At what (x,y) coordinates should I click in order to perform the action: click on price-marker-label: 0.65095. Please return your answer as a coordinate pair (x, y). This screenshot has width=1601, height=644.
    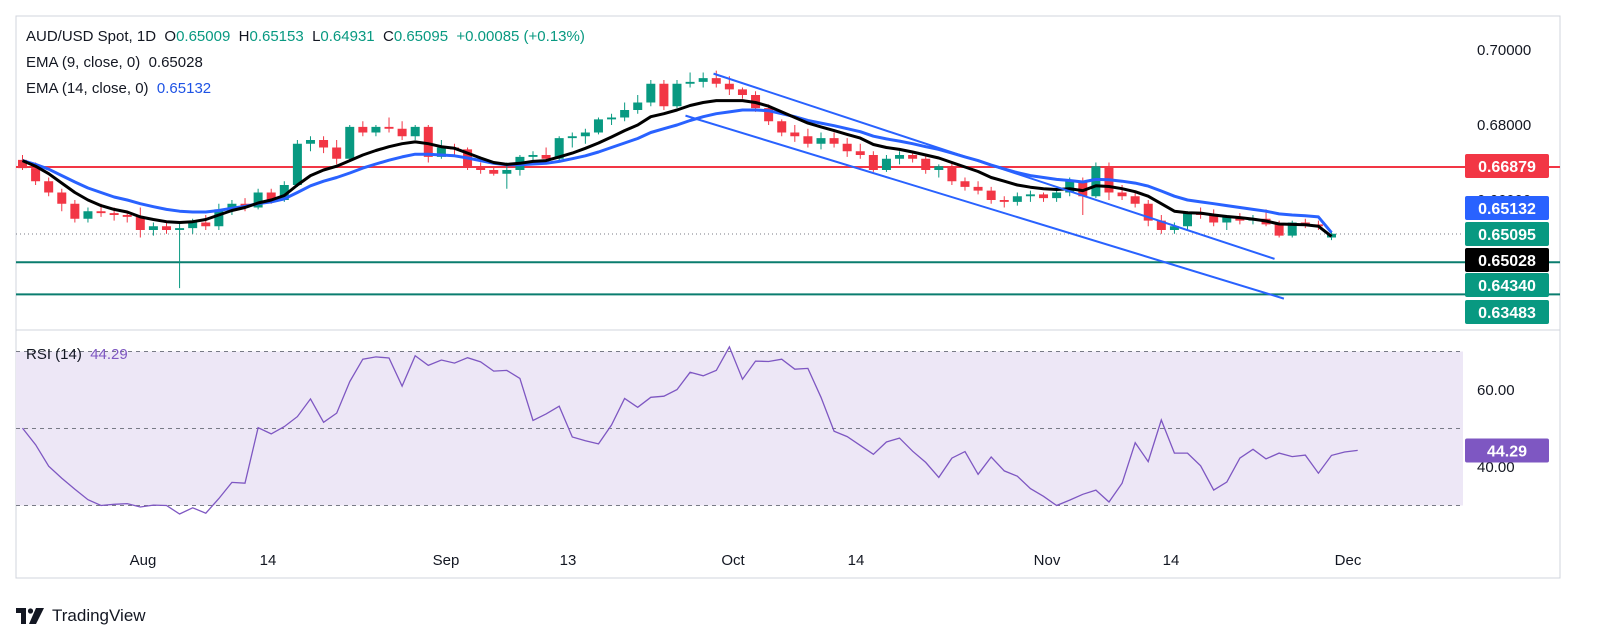
    Looking at the image, I should click on (1507, 235).